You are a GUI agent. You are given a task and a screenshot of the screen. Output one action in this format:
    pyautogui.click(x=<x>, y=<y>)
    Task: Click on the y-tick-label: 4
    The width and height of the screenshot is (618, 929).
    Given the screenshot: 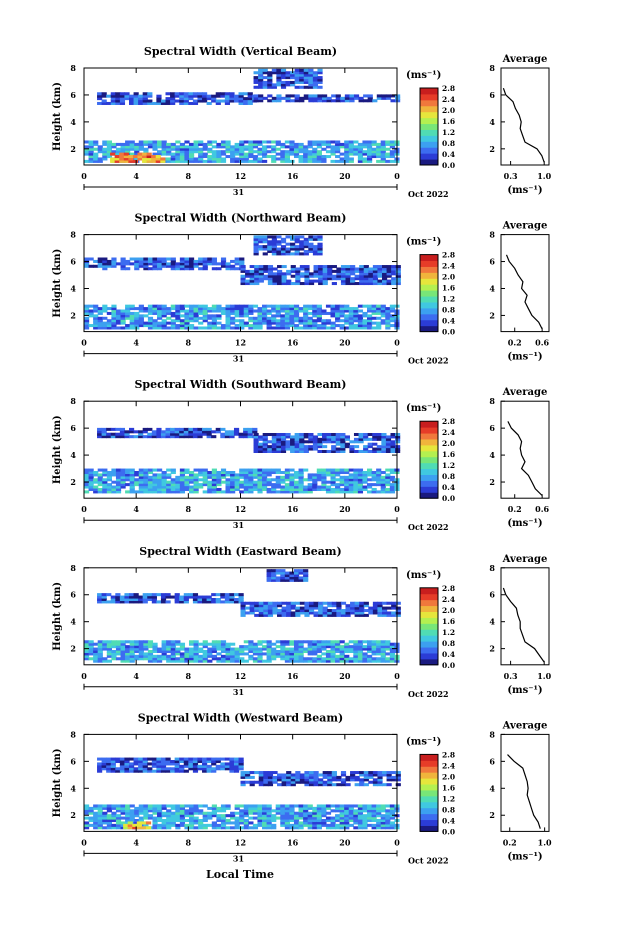 What is the action you would take?
    pyautogui.click(x=73, y=788)
    